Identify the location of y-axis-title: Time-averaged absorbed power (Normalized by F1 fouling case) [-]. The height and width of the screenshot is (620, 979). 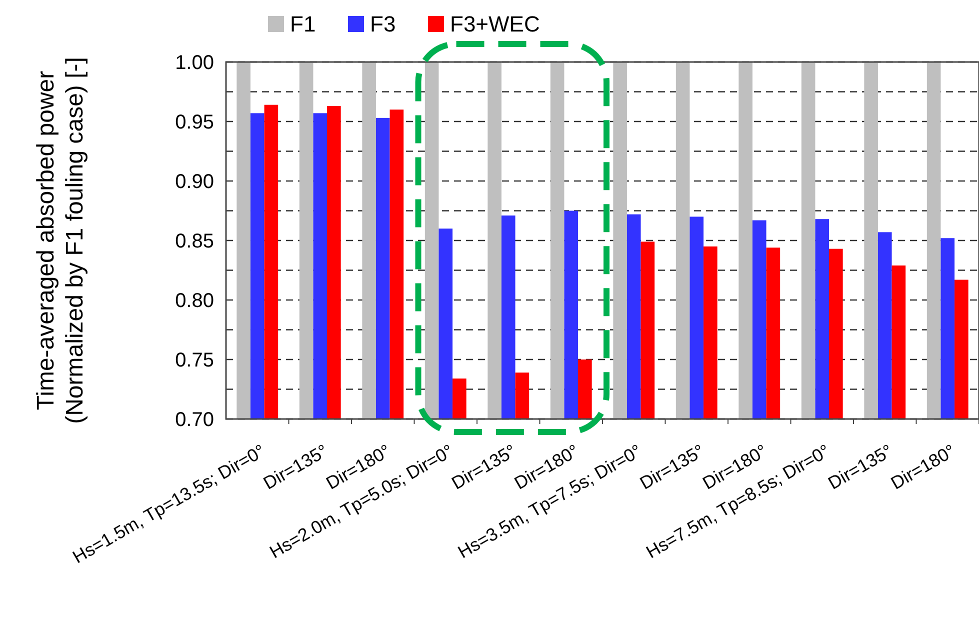
(60, 240).